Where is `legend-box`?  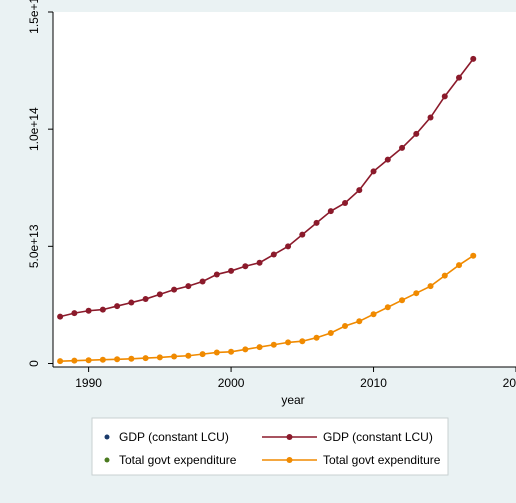
legend-box is located at coordinates (270, 446).